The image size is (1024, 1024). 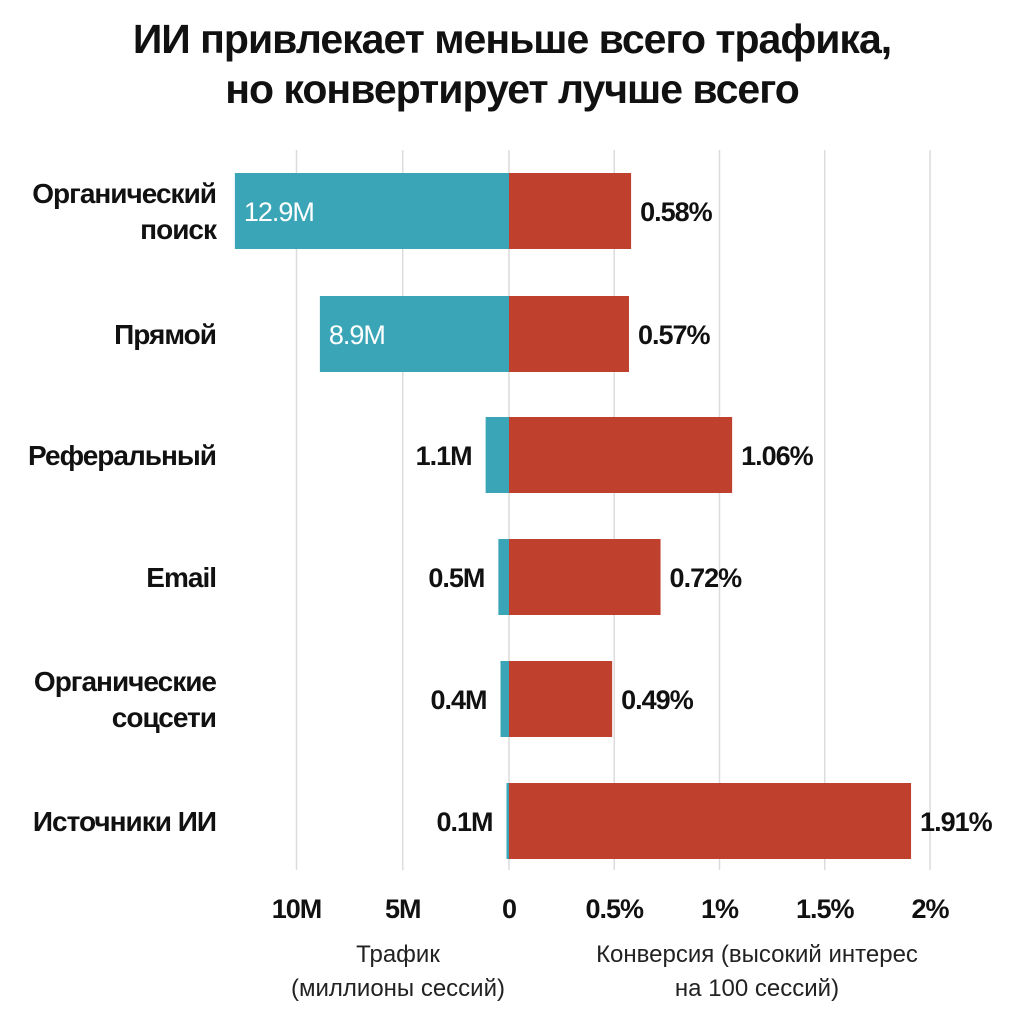 What do you see at coordinates (357, 335) in the screenshot?
I see `traffic-label-1: 8.9M` at bounding box center [357, 335].